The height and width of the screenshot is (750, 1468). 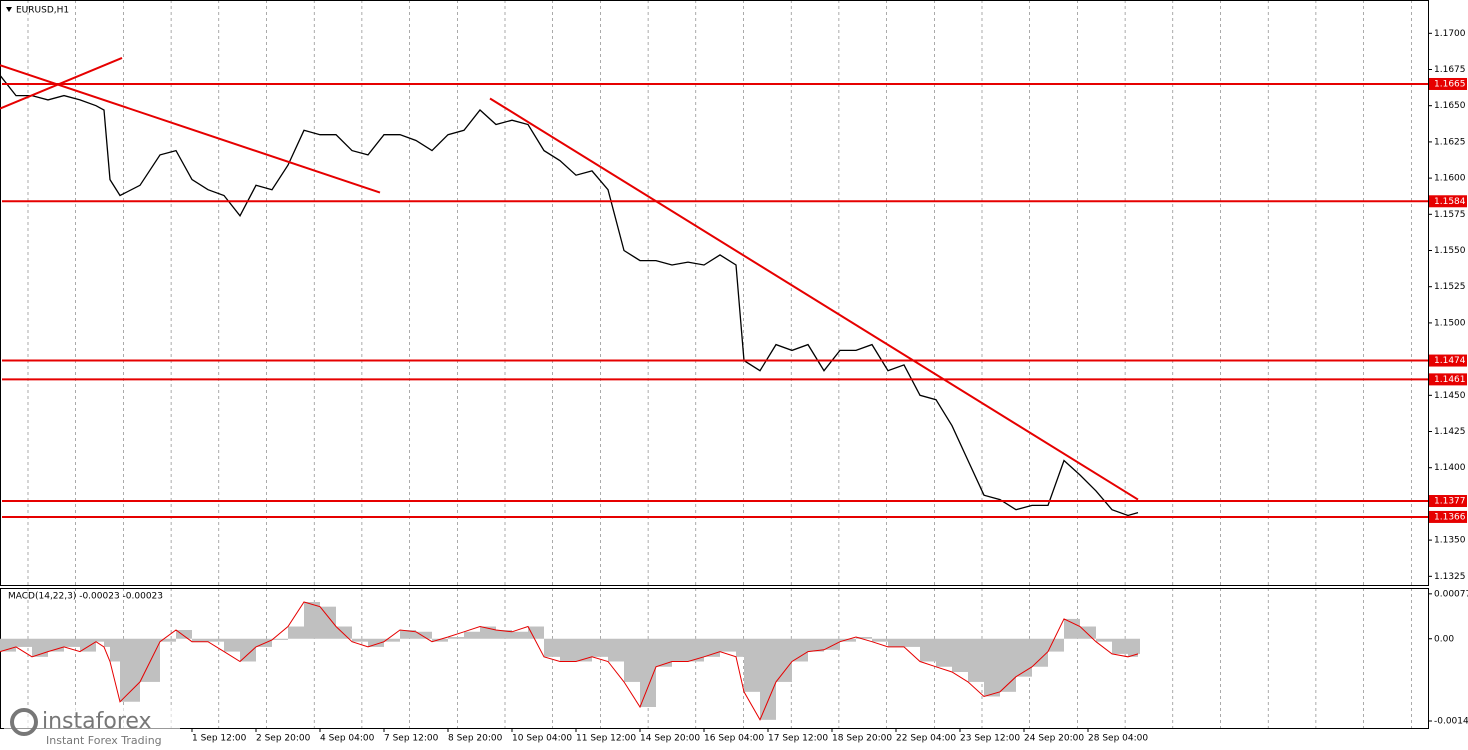 What do you see at coordinates (1054, 739) in the screenshot?
I see `x-tick-label: 24 Sep 20:00` at bounding box center [1054, 739].